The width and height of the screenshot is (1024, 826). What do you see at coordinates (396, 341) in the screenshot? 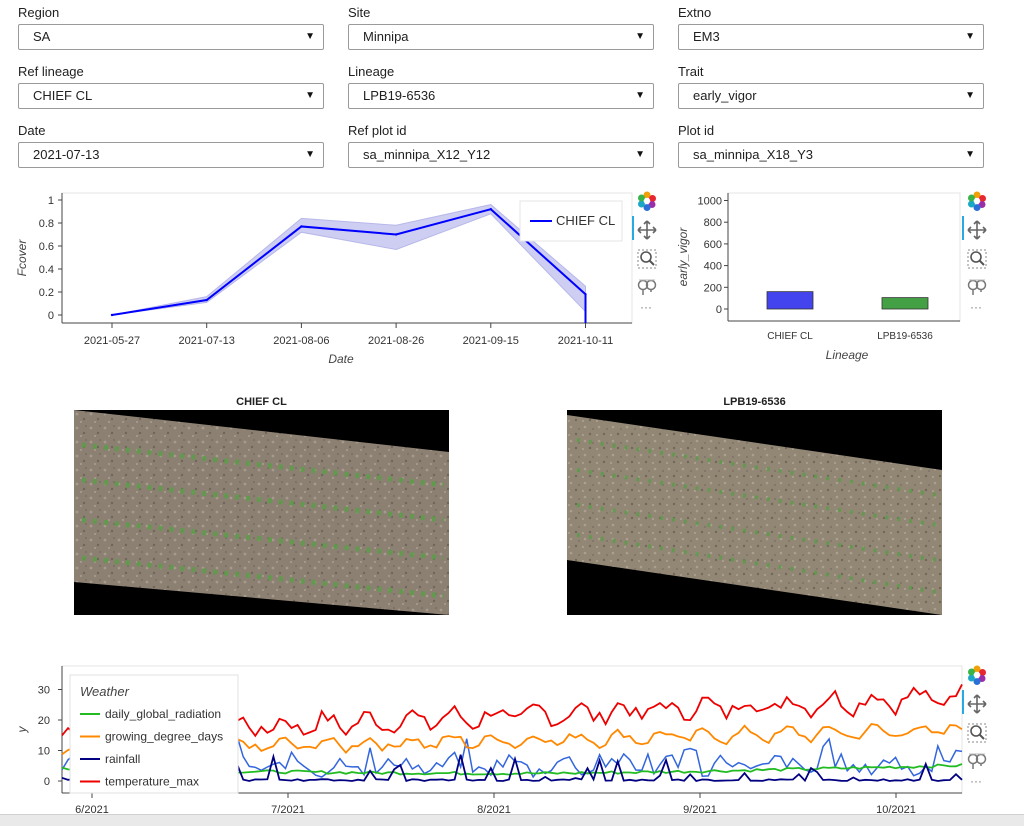
I see `x-tick-label: 2021-08-26` at bounding box center [396, 341].